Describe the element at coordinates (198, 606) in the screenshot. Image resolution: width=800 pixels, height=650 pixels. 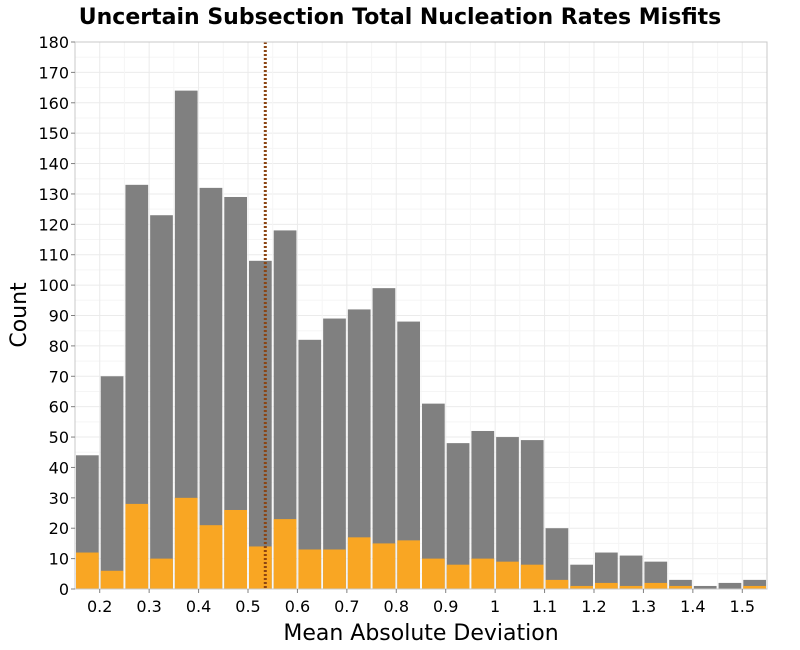
I see `x-tick-label: 0.4` at that location.